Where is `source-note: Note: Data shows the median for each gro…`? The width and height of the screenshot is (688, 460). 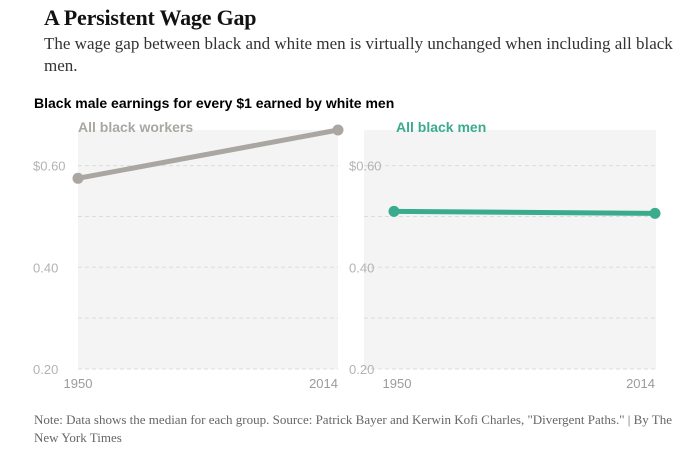
source-note: Note: Data shows the median for each gro… is located at coordinates (353, 428).